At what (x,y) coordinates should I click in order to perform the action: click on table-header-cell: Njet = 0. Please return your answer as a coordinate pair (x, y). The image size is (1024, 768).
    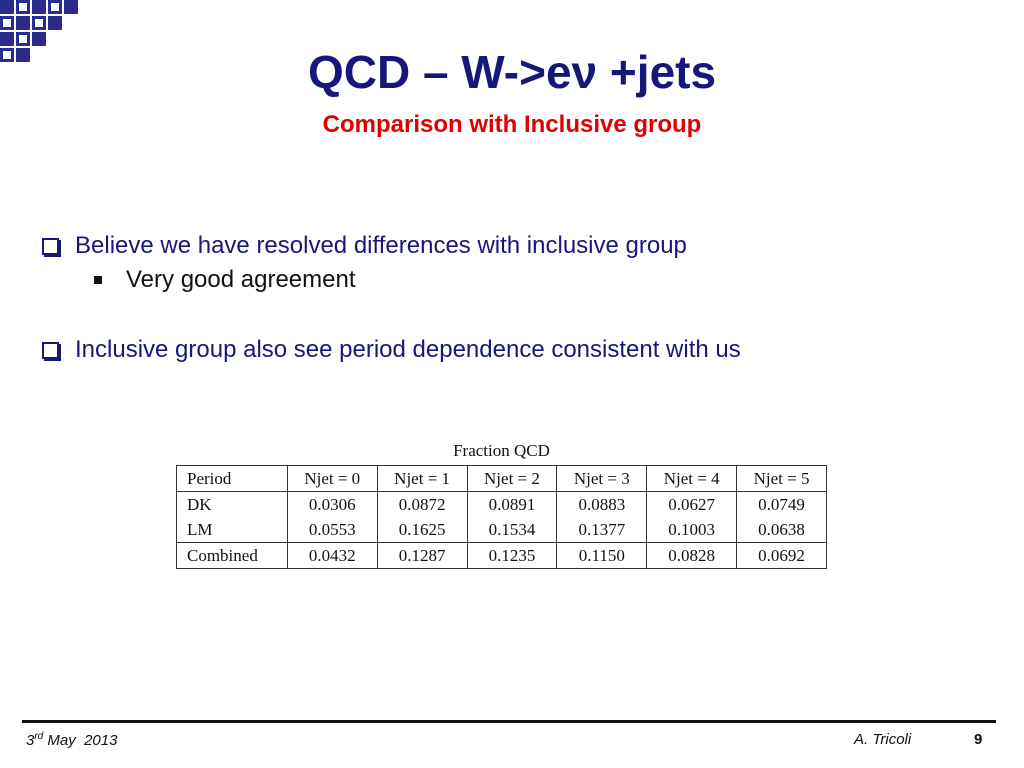
    Looking at the image, I should click on (332, 478).